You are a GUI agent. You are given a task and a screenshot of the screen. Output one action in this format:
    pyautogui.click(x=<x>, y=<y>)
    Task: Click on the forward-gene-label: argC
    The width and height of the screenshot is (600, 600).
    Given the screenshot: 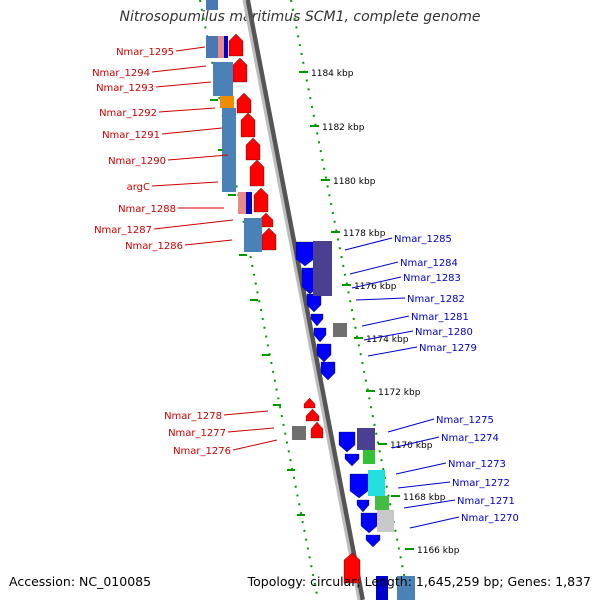 What is the action you would take?
    pyautogui.click(x=138, y=187)
    